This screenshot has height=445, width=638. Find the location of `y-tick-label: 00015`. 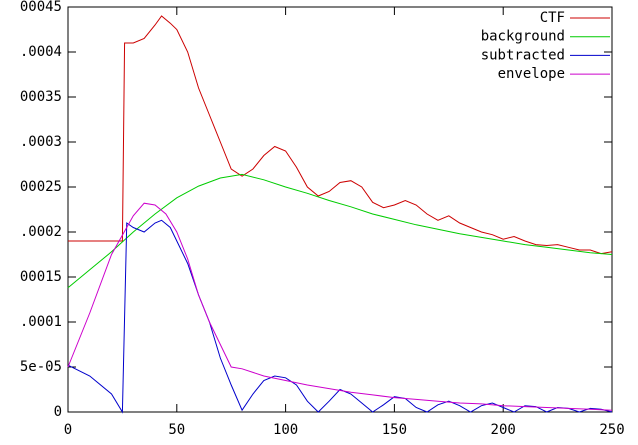

y-tick-label: 00015 is located at coordinates (41, 277).